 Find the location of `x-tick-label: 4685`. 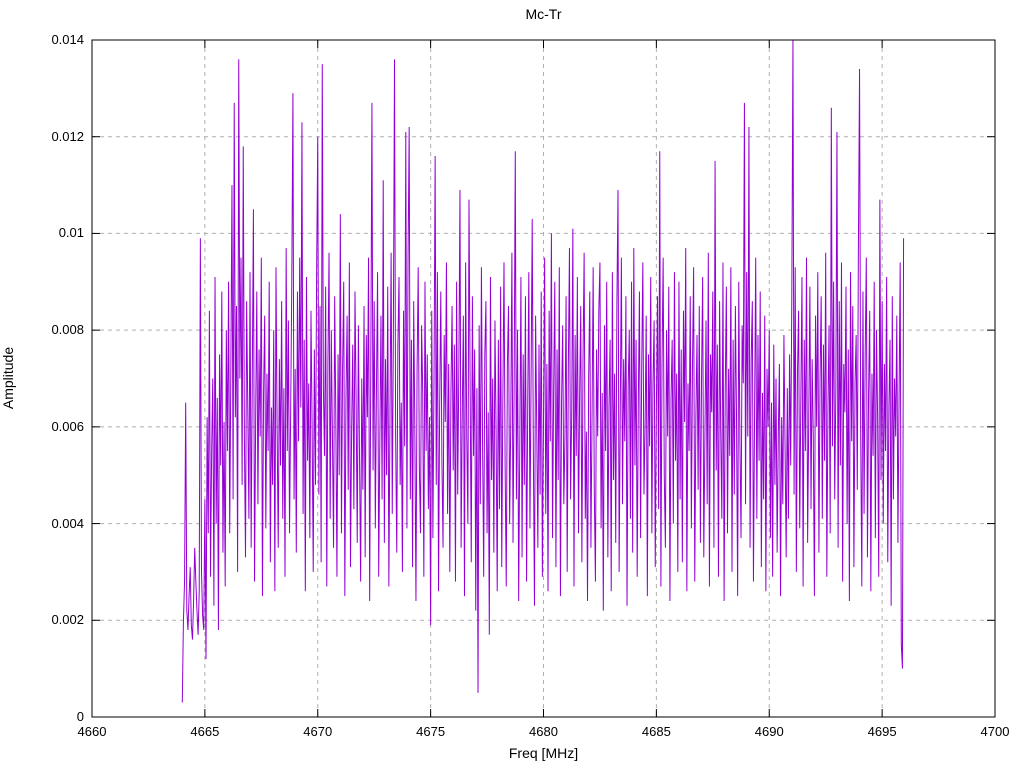

x-tick-label: 4685 is located at coordinates (656, 731).